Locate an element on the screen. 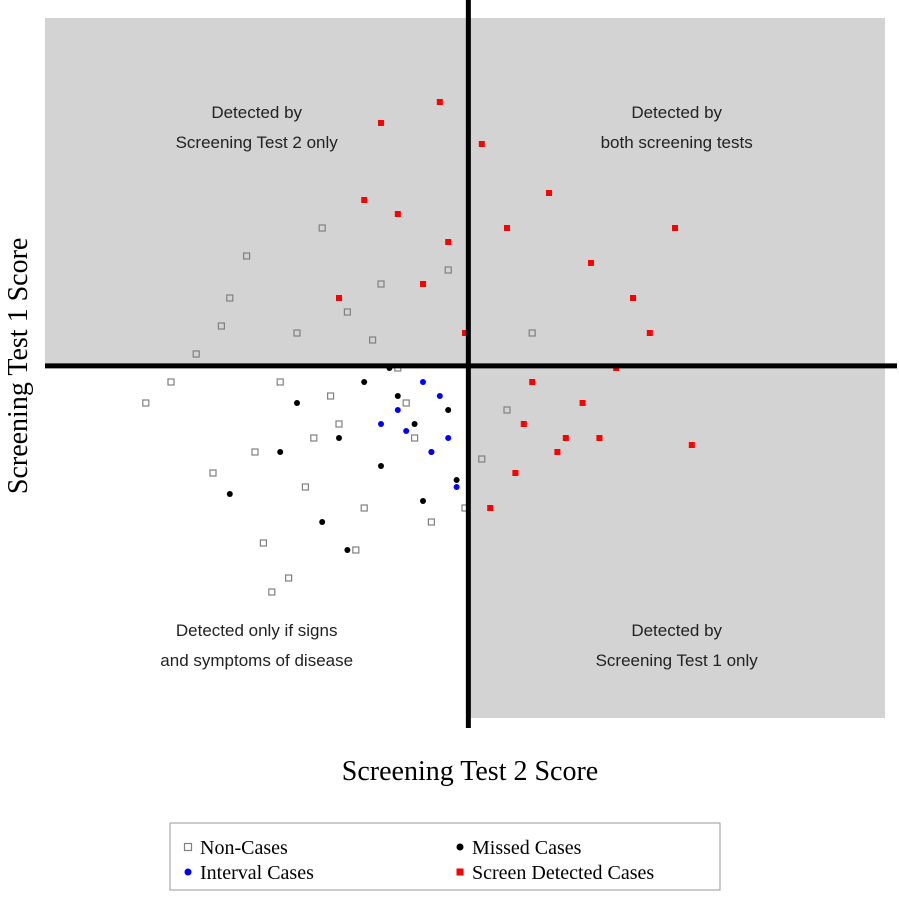 The width and height of the screenshot is (899, 898). legend-box is located at coordinates (445, 856).